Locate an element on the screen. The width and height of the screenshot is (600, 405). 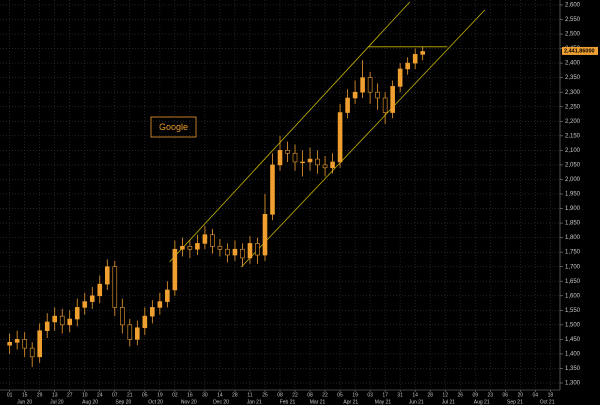
x-tick-label: 08 is located at coordinates (310, 395).